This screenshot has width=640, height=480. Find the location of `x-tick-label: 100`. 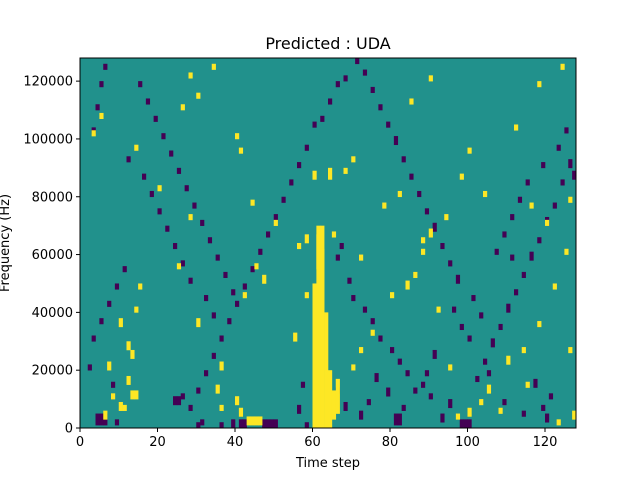

x-tick-label: 100 is located at coordinates (467, 442).